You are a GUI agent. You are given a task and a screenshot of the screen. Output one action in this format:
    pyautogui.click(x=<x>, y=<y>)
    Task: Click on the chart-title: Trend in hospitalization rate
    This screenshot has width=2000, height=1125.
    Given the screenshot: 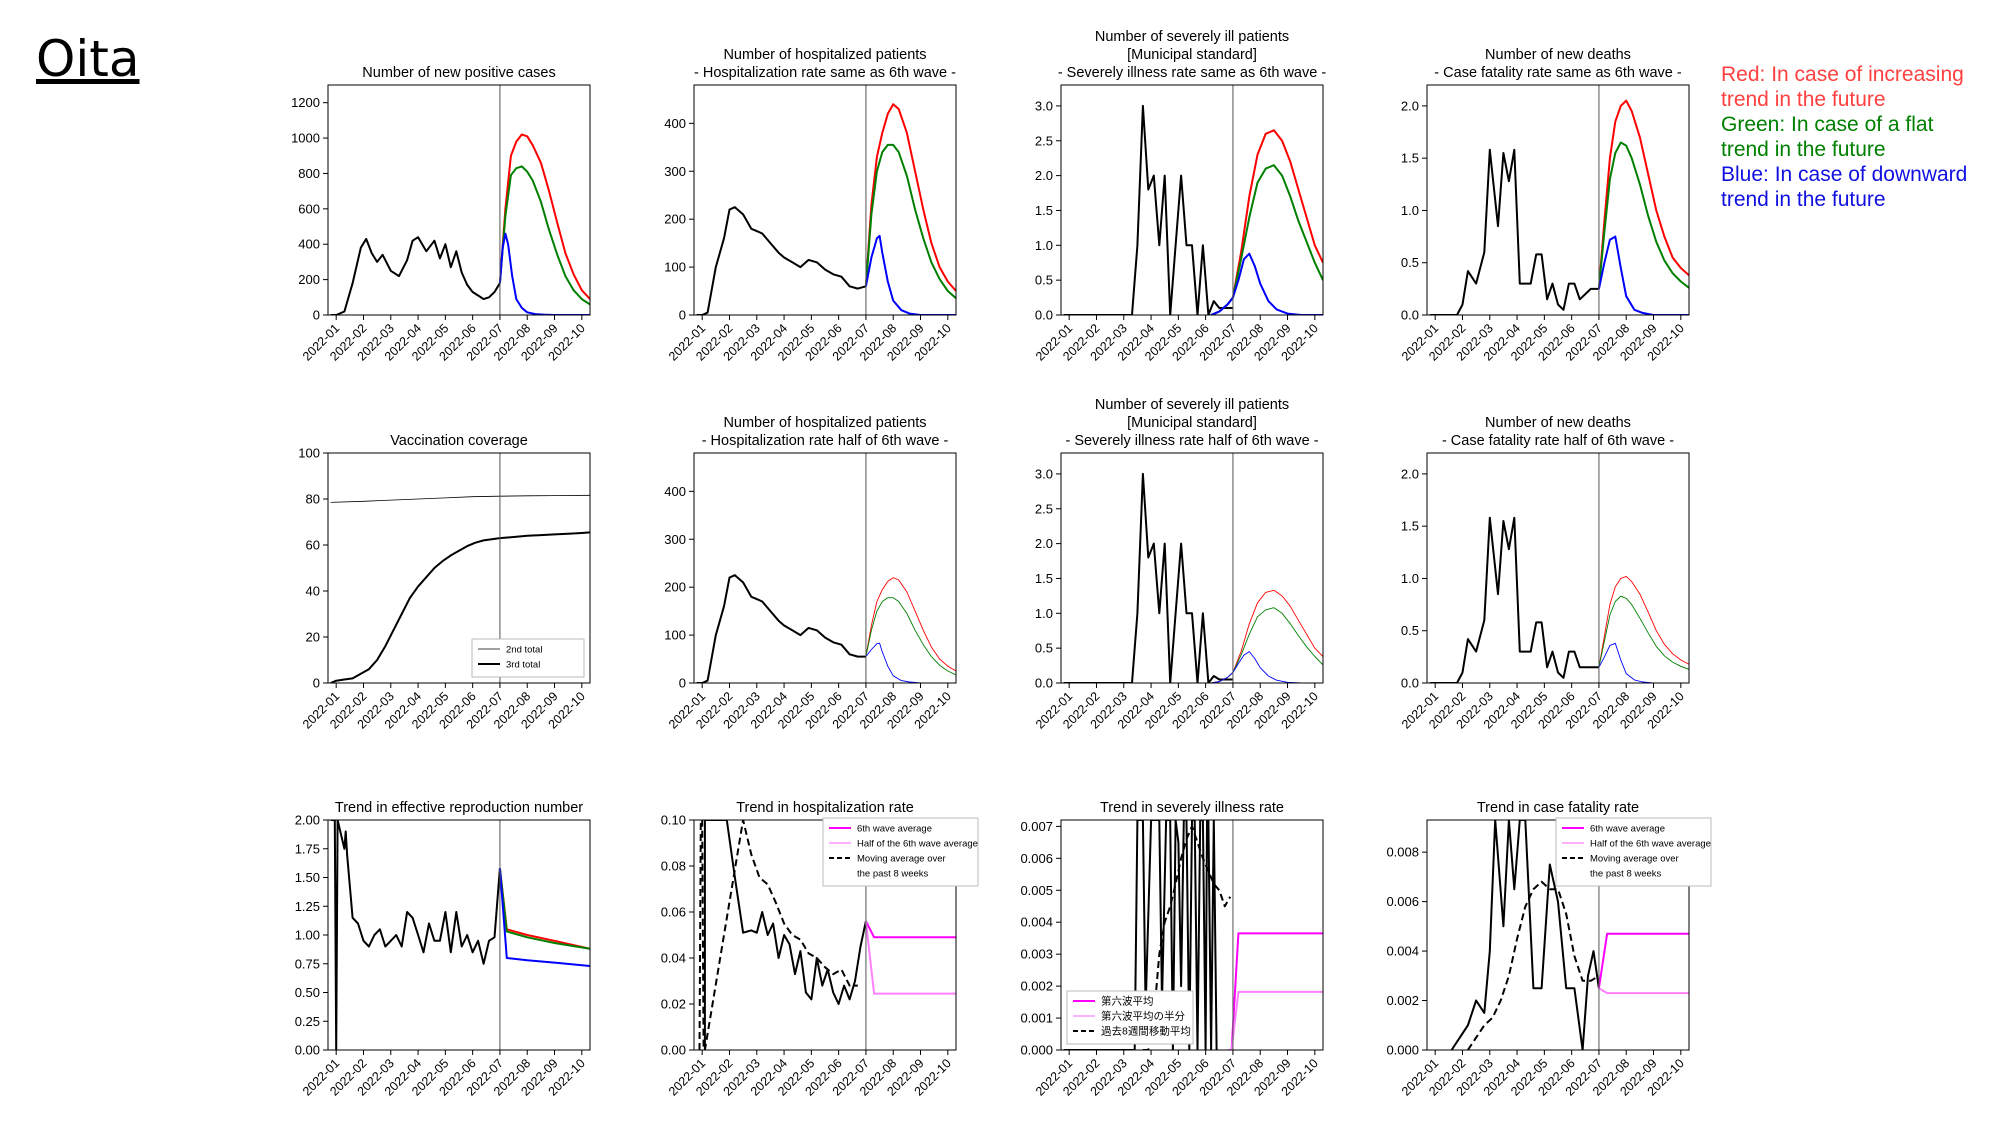 What is the action you would take?
    pyautogui.click(x=825, y=808)
    